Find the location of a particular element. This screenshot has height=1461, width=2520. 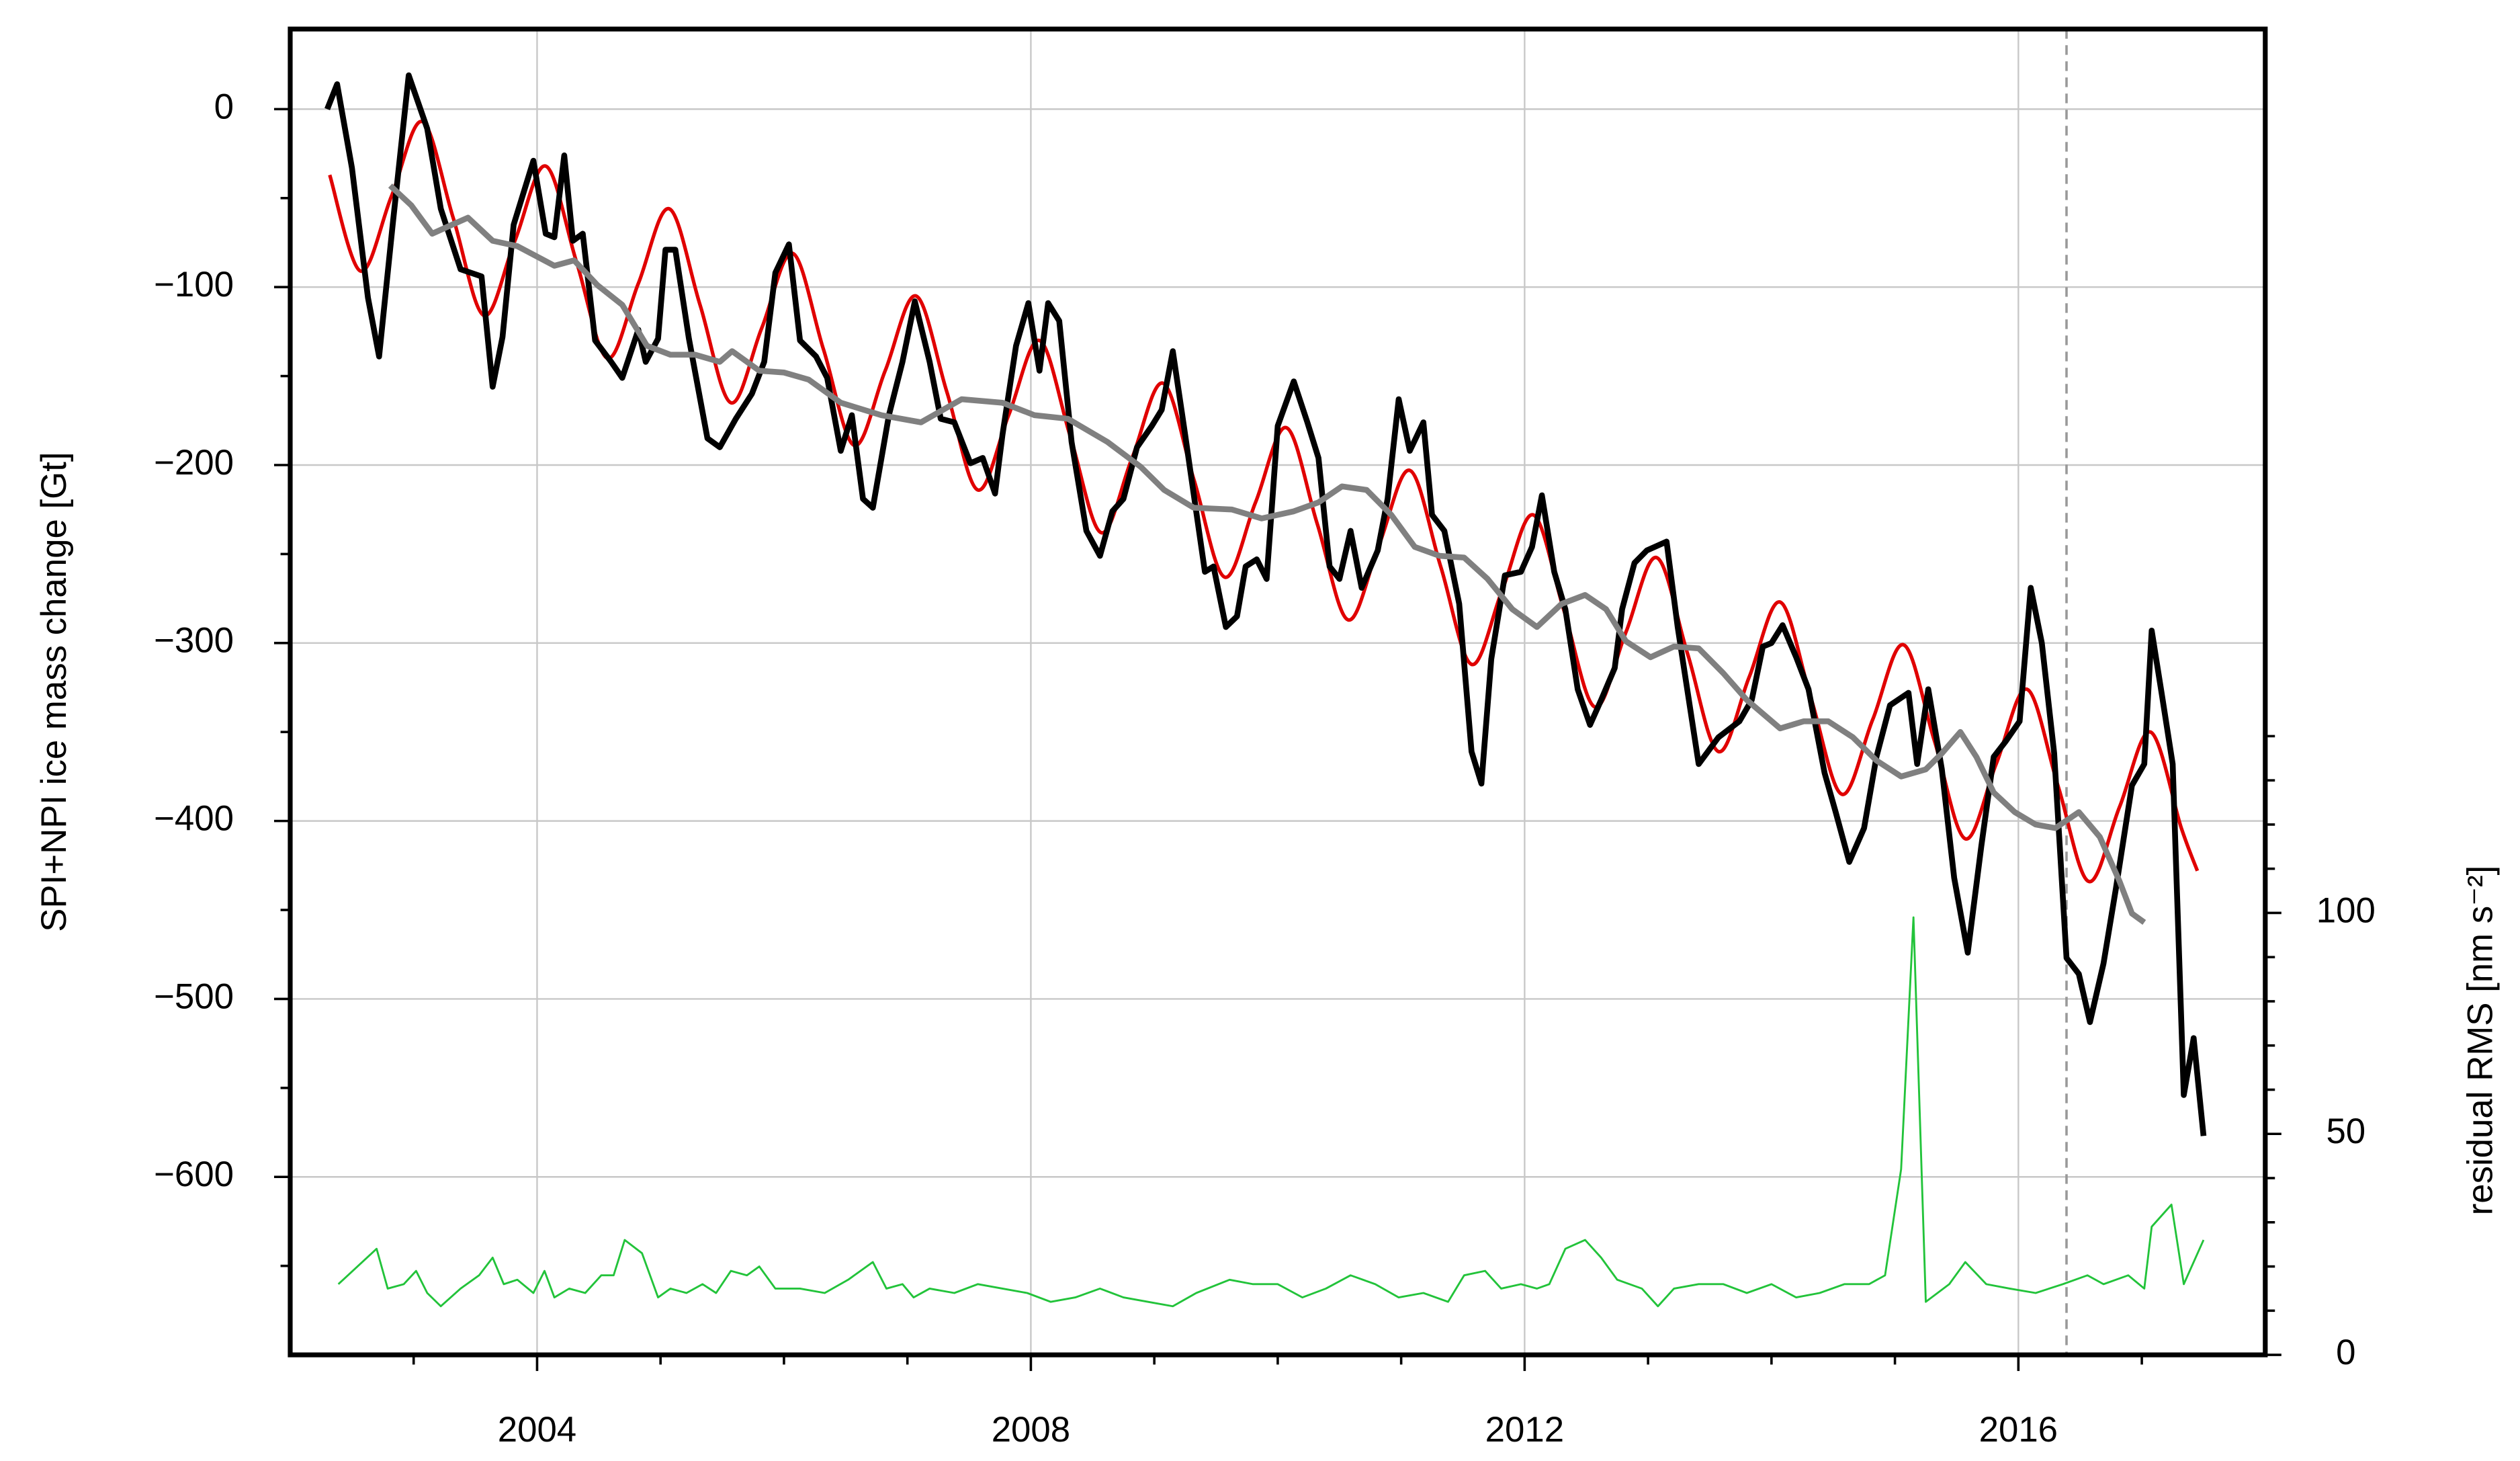

y2-tick-label: 0 is located at coordinates (2345, 1352).